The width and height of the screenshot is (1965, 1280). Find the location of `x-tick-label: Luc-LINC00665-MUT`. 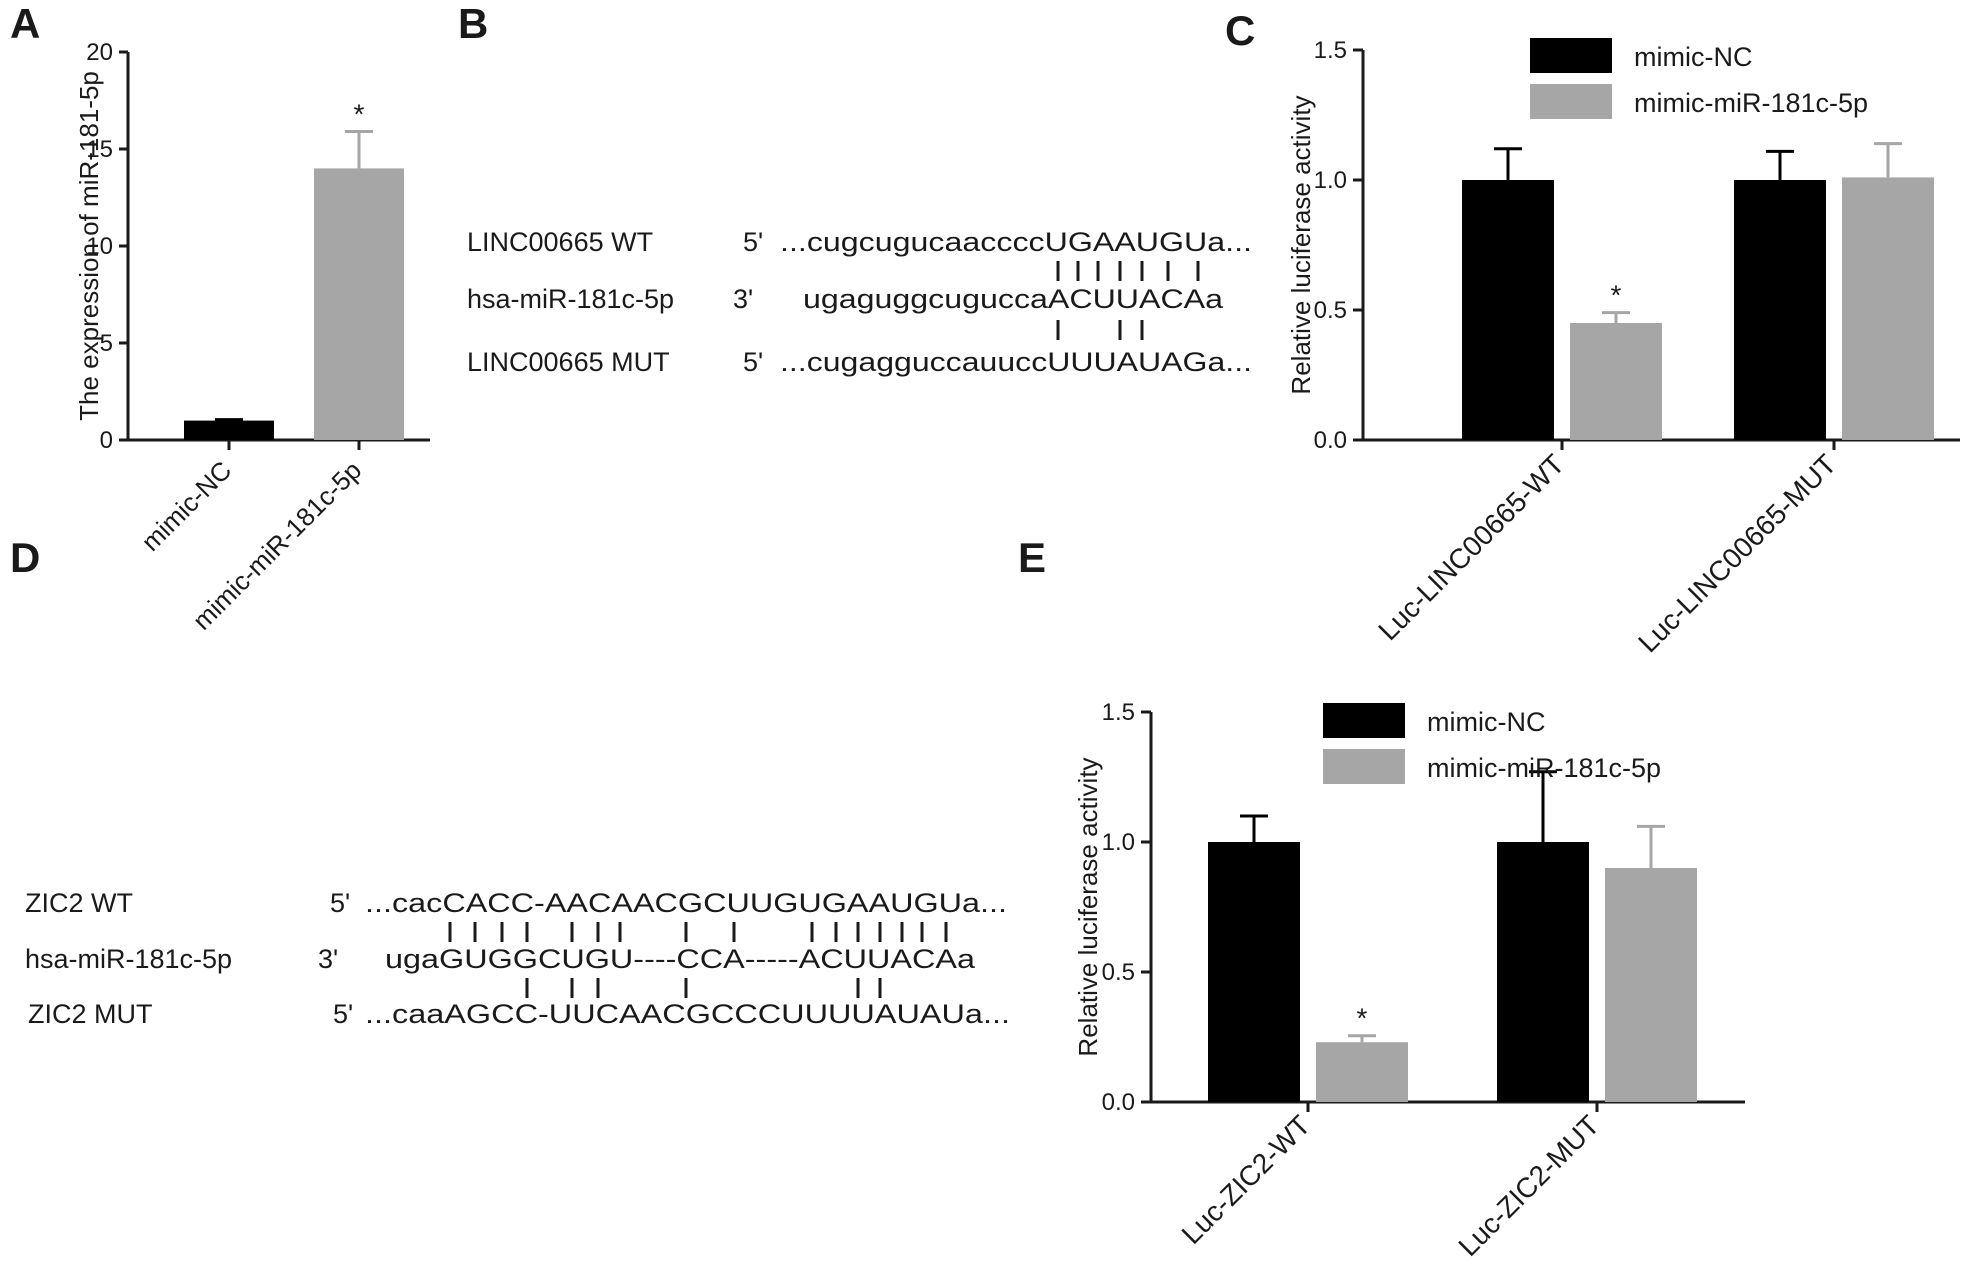

x-tick-label: Luc-LINC00665-MUT is located at coordinates (1737, 553).